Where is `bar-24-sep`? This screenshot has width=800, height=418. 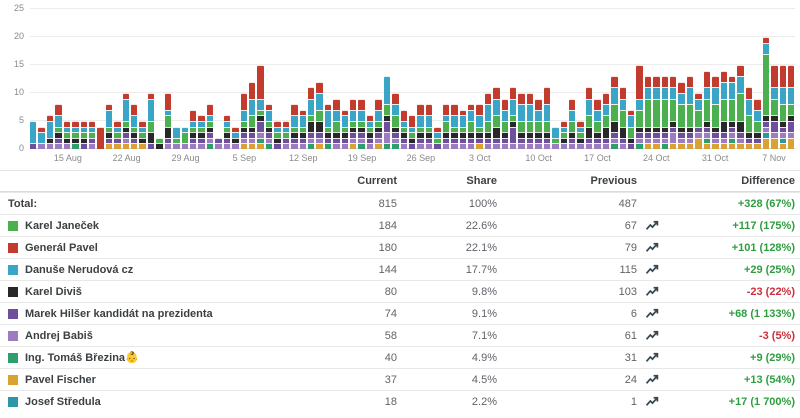
bar-24-sep is located at coordinates (403, 129).